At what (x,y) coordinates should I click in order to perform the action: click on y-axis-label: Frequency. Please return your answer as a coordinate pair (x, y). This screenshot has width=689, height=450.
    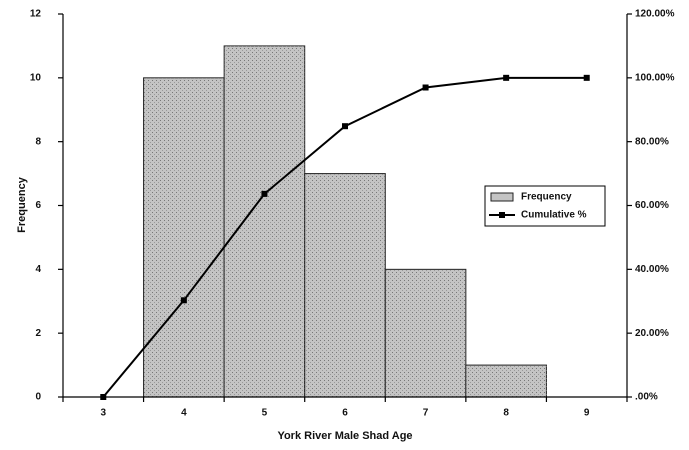
    Looking at the image, I should click on (22, 204).